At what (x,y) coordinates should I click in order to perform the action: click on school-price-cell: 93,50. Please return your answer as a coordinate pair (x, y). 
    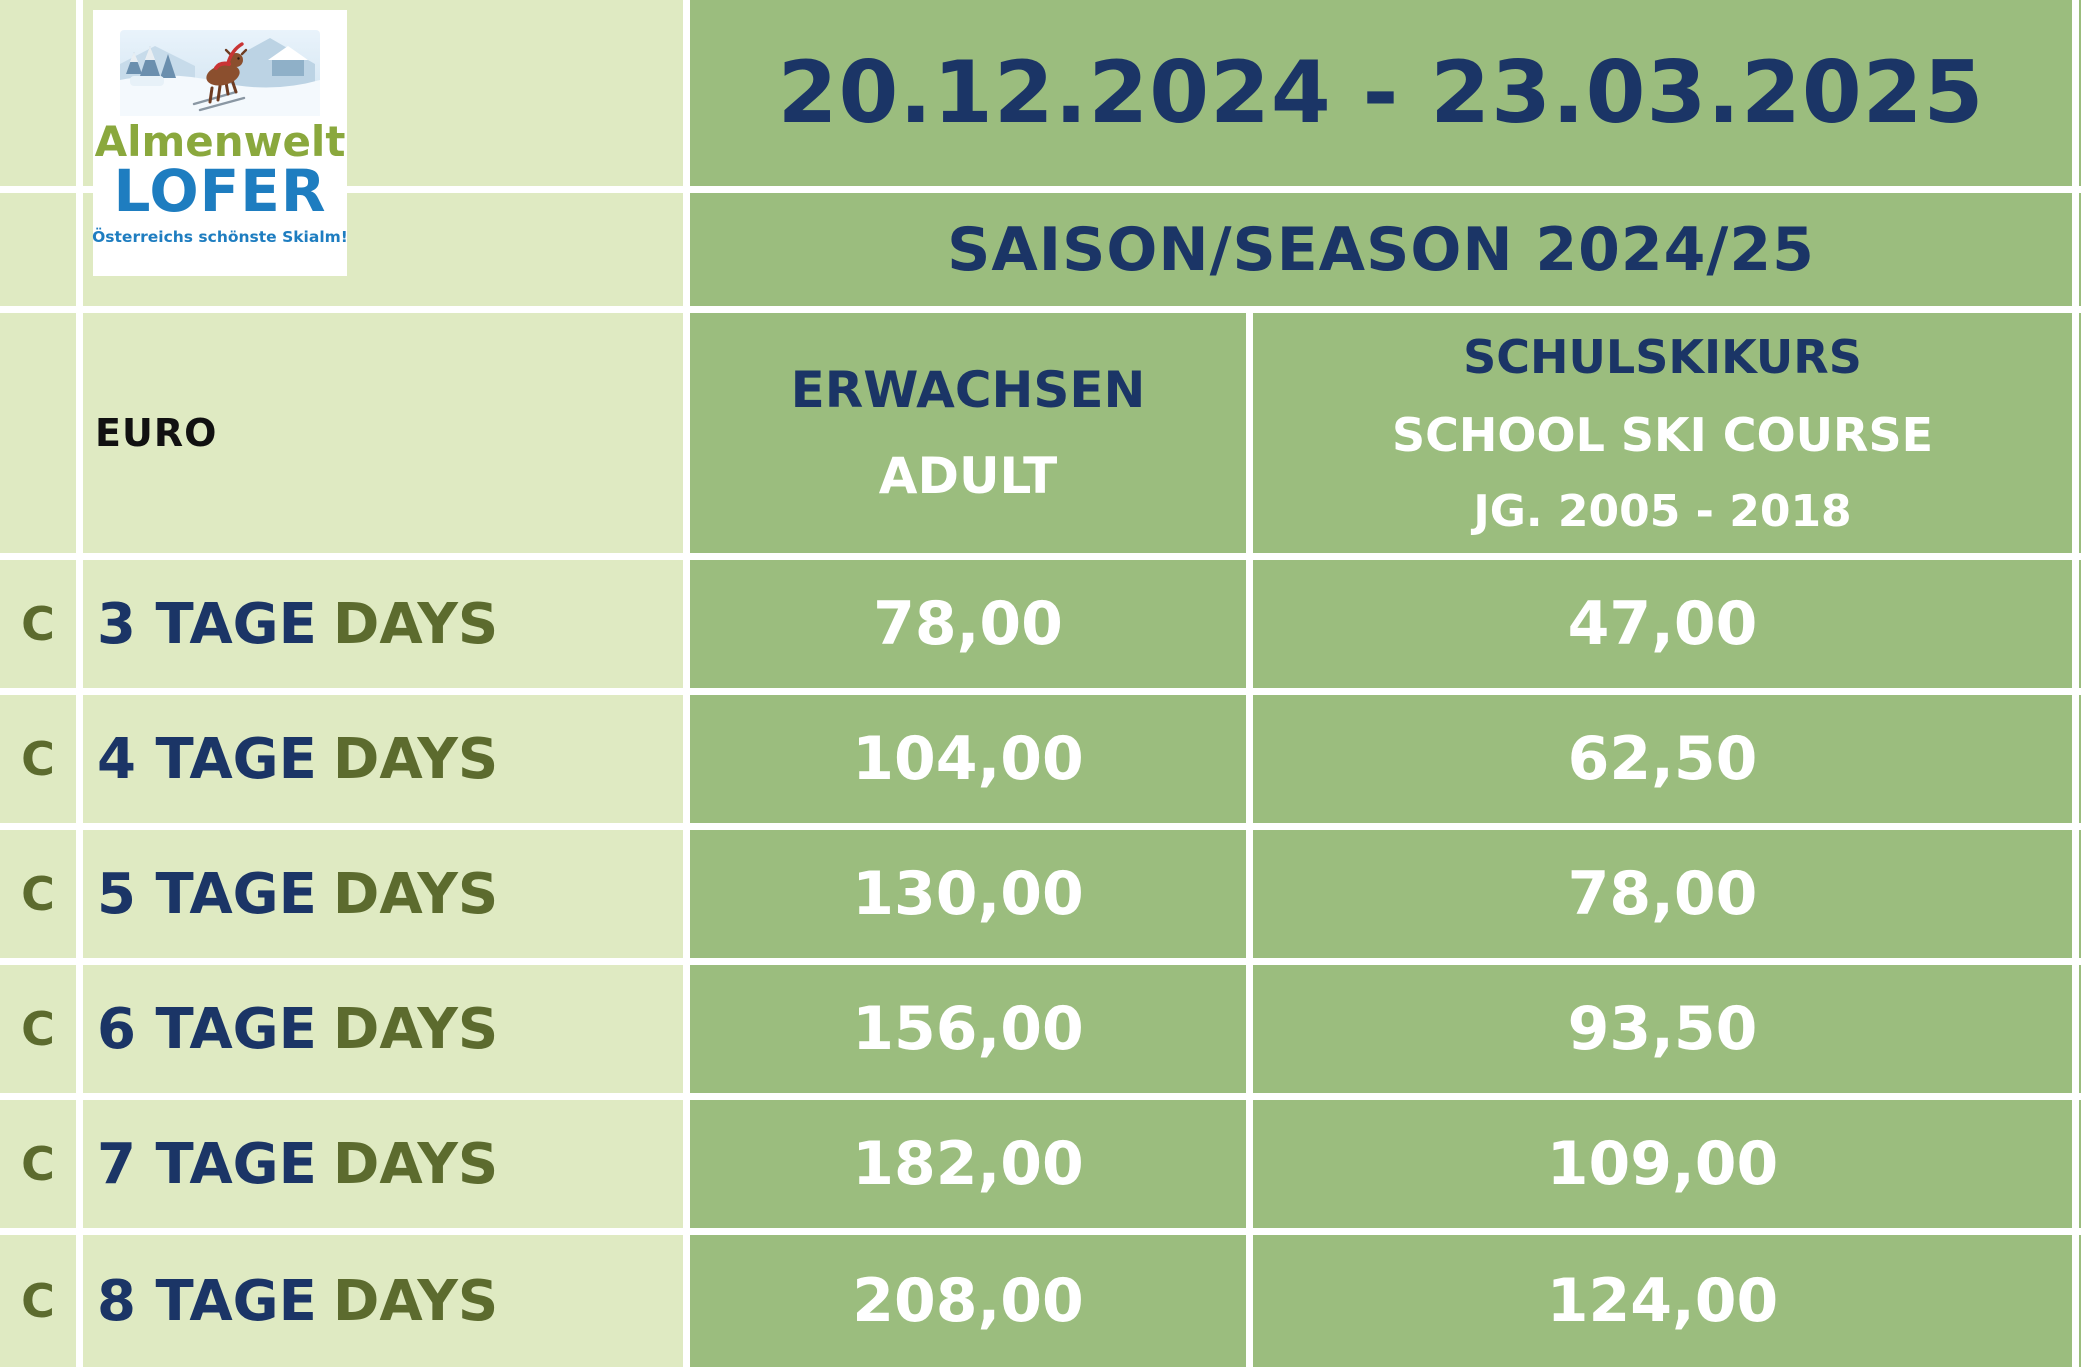
    Looking at the image, I should click on (1662, 1029).